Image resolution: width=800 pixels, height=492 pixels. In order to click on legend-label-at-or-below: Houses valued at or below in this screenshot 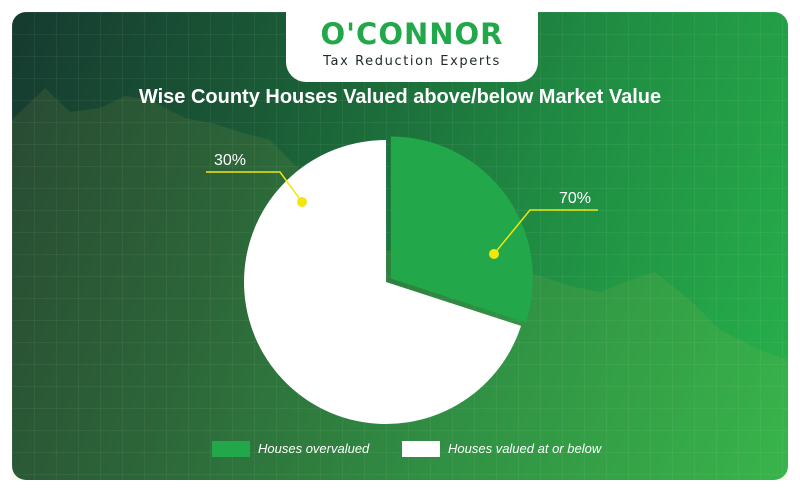, I will do `click(525, 448)`.